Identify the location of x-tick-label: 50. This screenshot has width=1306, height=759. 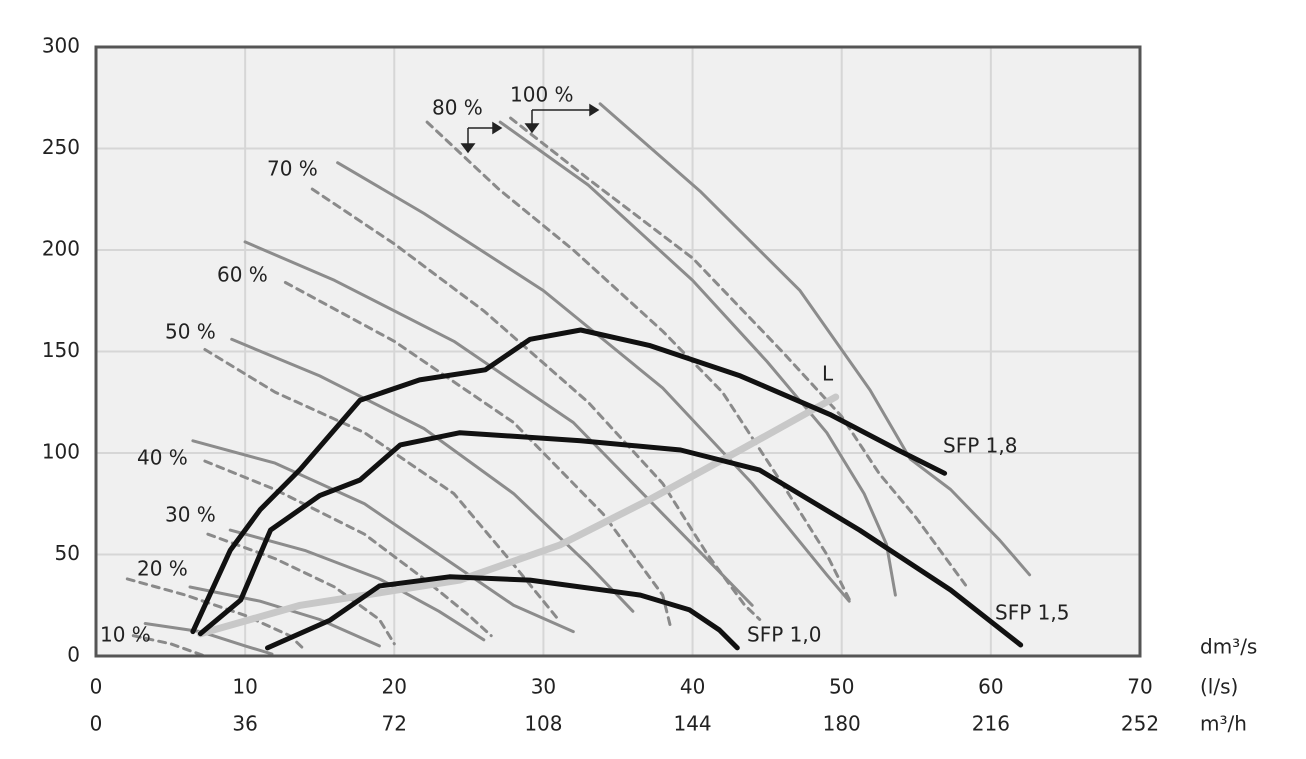
(841, 687).